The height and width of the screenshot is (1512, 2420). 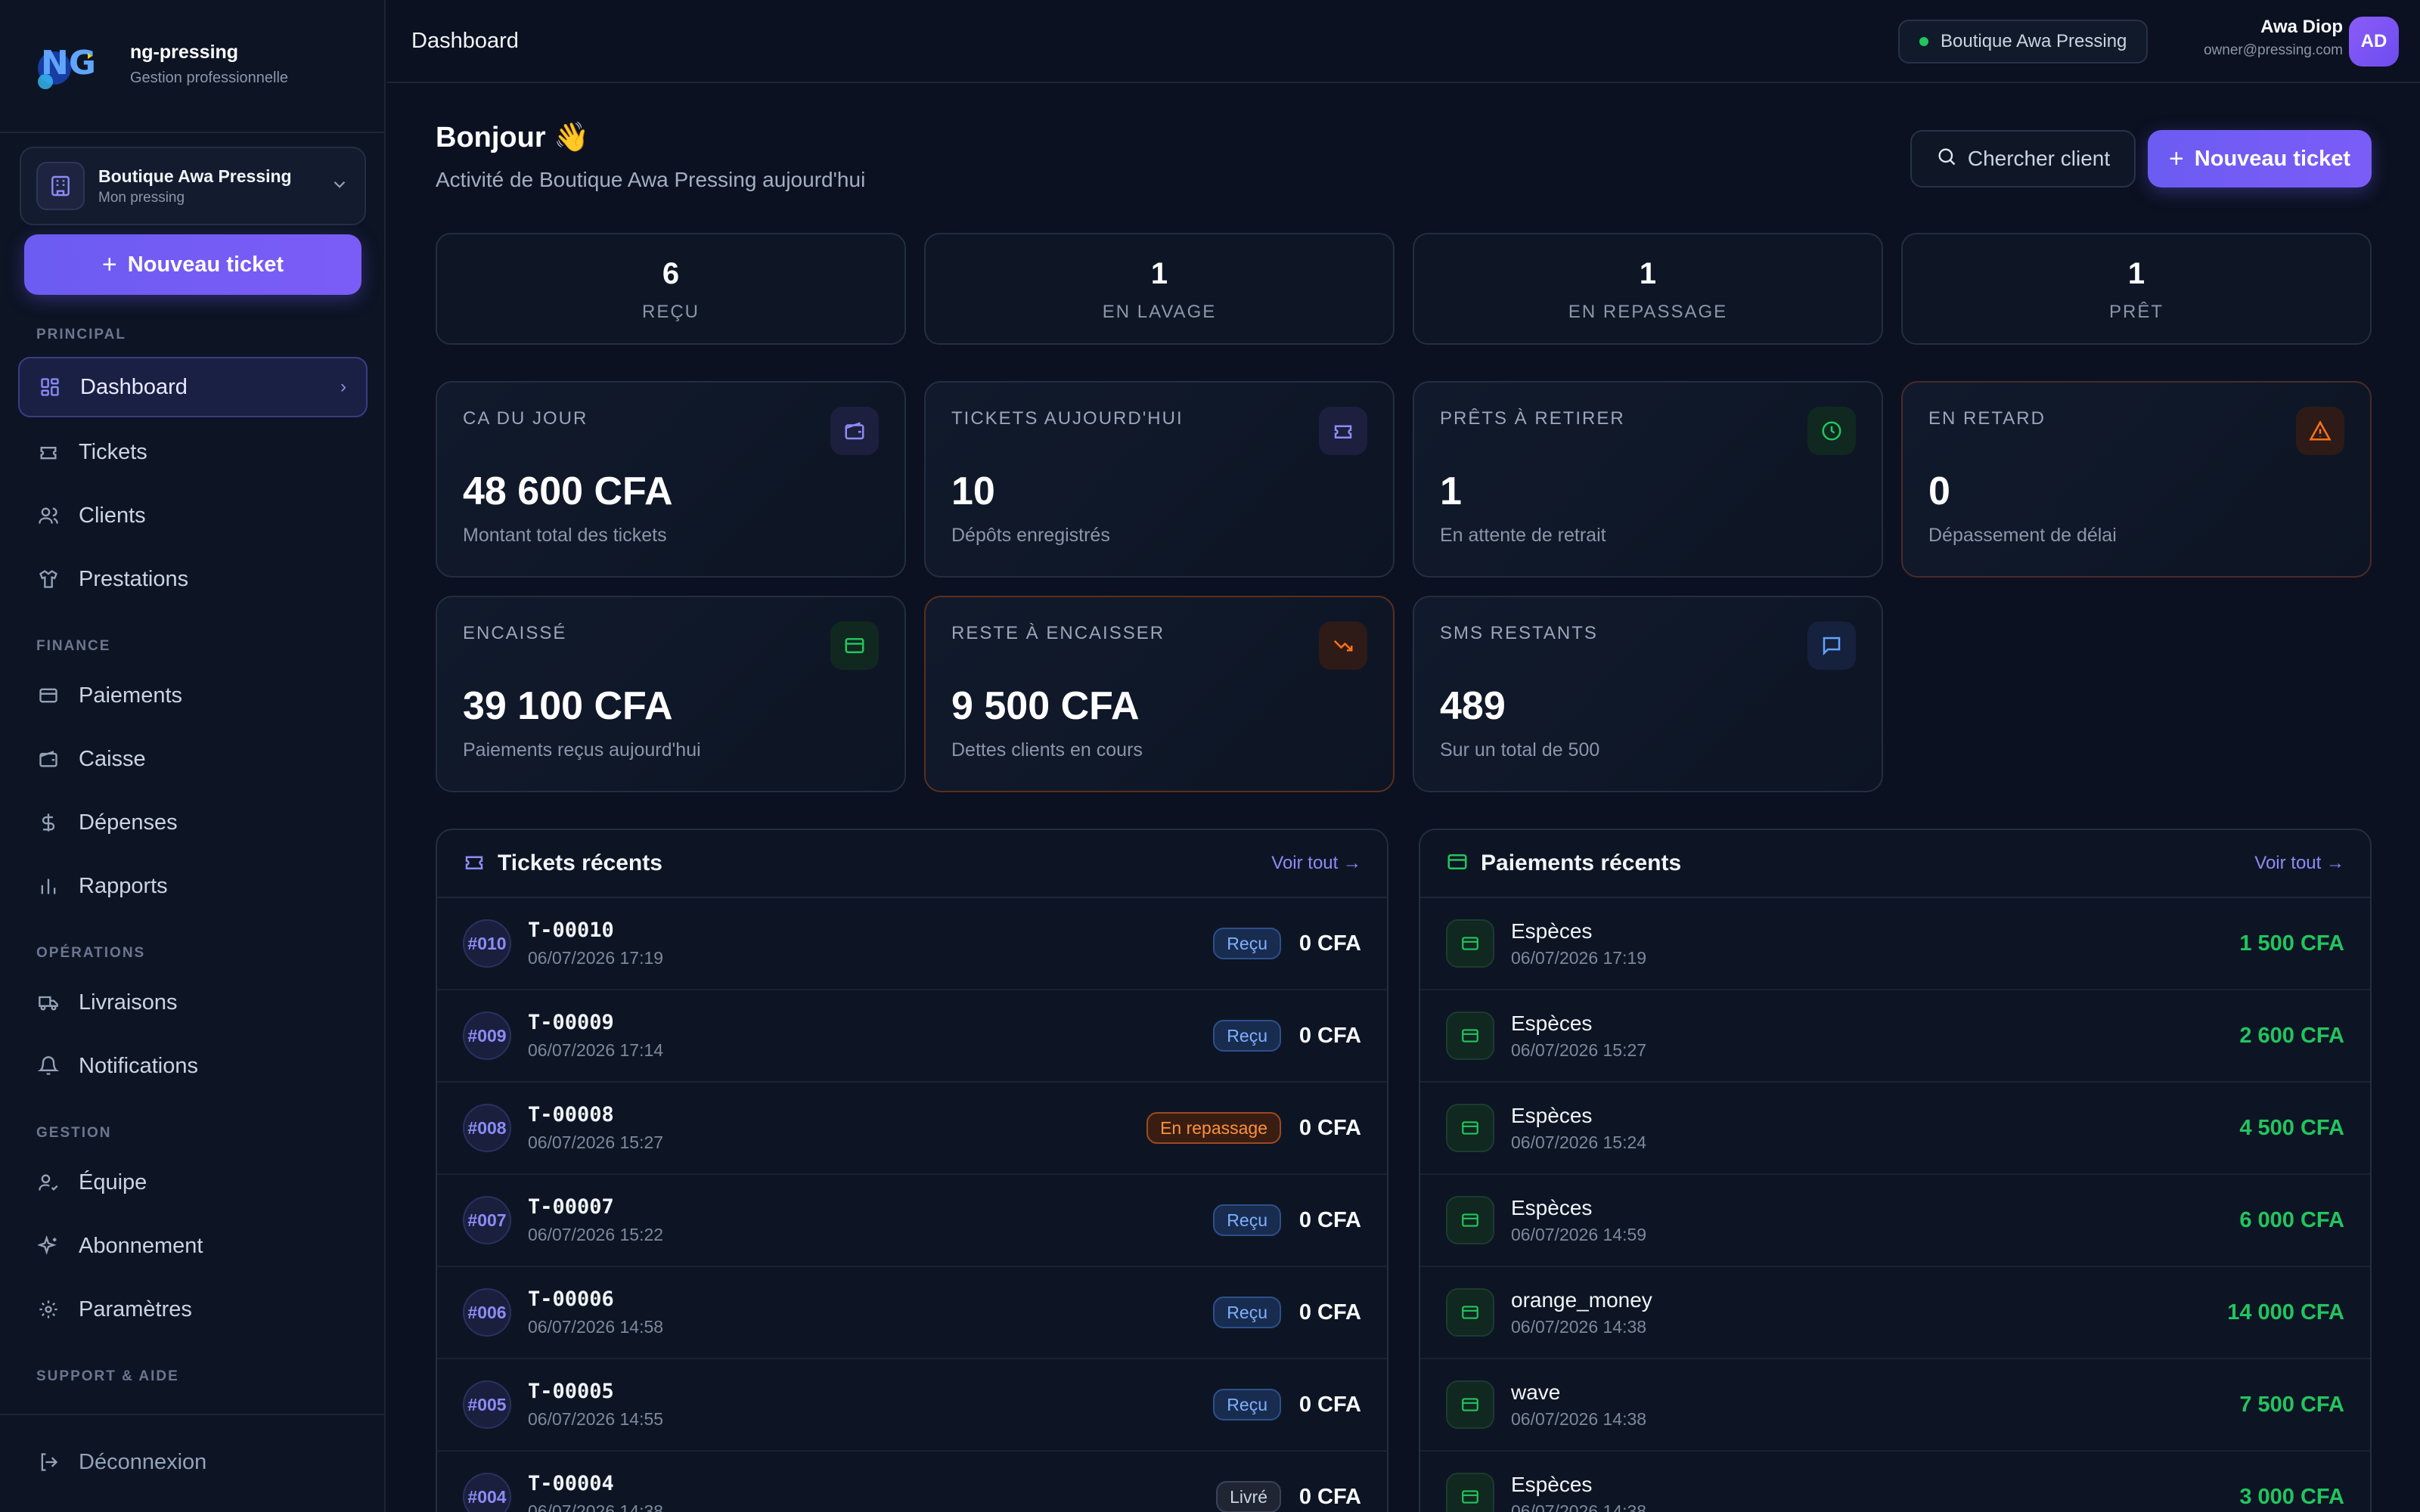 I want to click on ticket-tag: #007, so click(x=487, y=1220).